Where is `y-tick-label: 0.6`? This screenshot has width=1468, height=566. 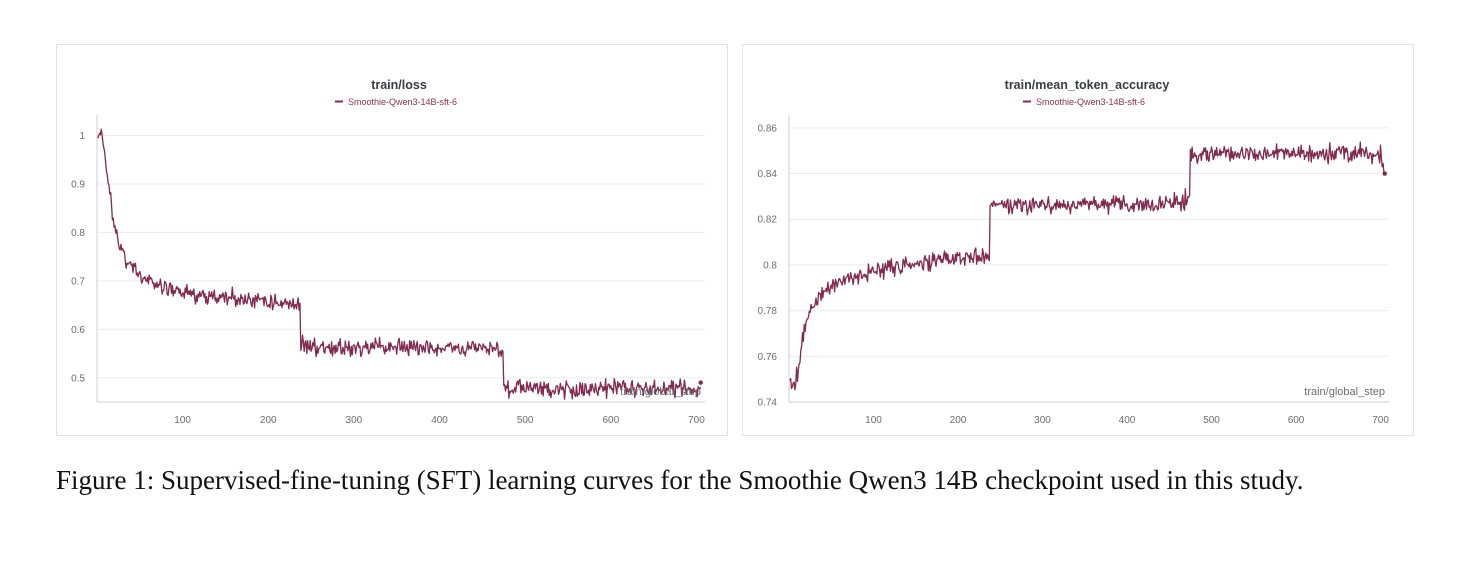 y-tick-label: 0.6 is located at coordinates (78, 330).